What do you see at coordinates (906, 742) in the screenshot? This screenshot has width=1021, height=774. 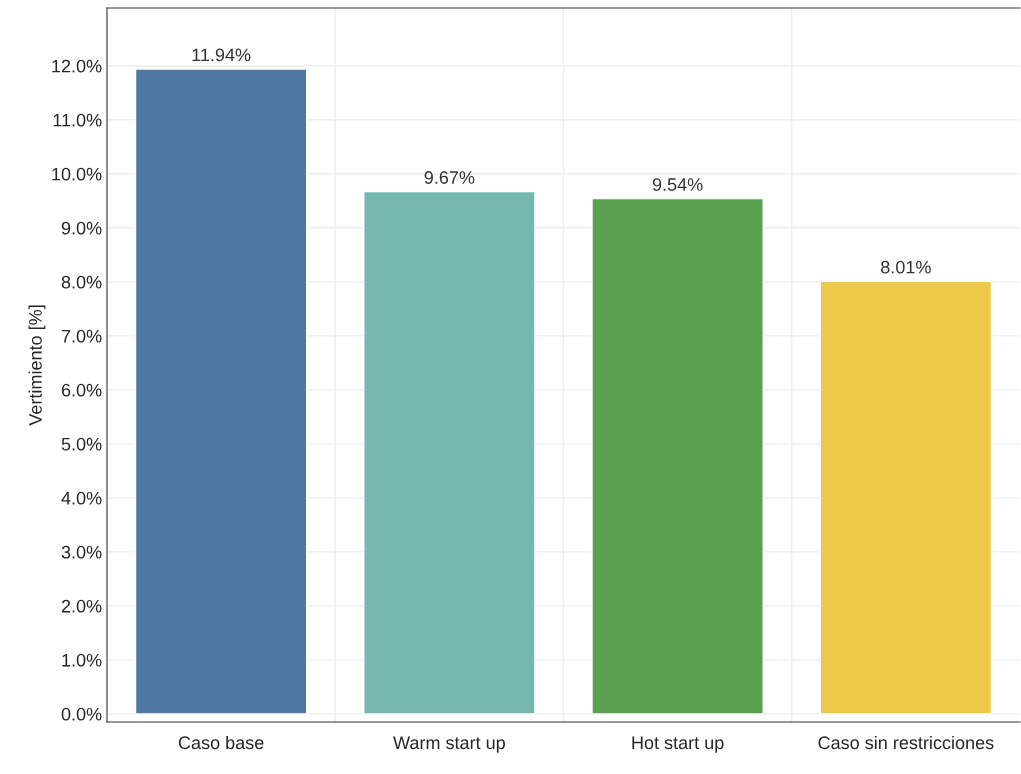 I see `x-tick-label: Caso sin restricciones` at bounding box center [906, 742].